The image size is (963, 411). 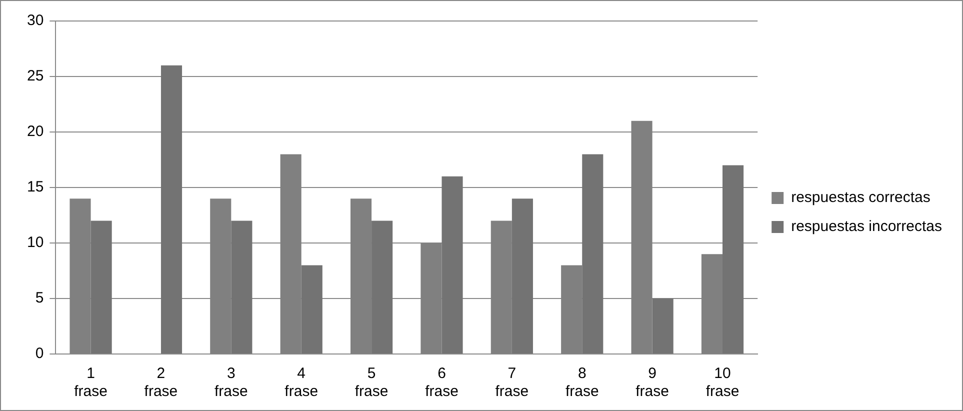 I want to click on x-tick-label: 5 frase, so click(x=371, y=382).